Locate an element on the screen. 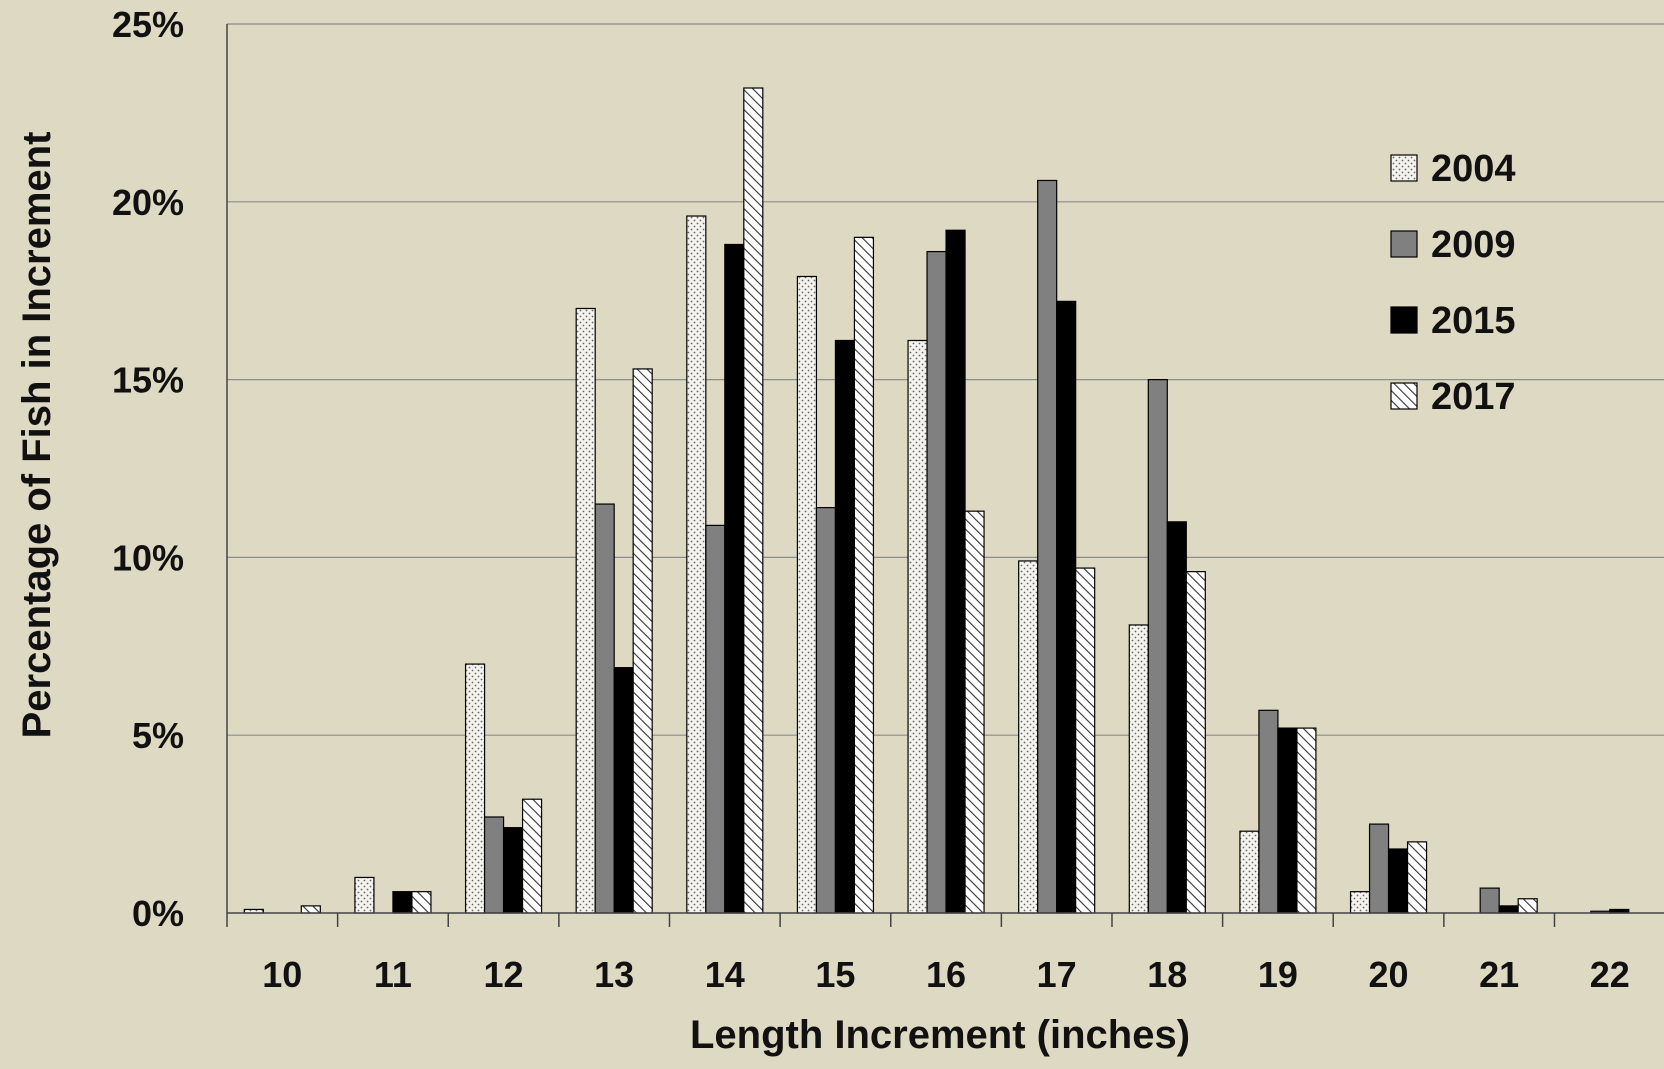 The image size is (1664, 1069). x-axis-title: Length Increment (inches) is located at coordinates (940, 1035).